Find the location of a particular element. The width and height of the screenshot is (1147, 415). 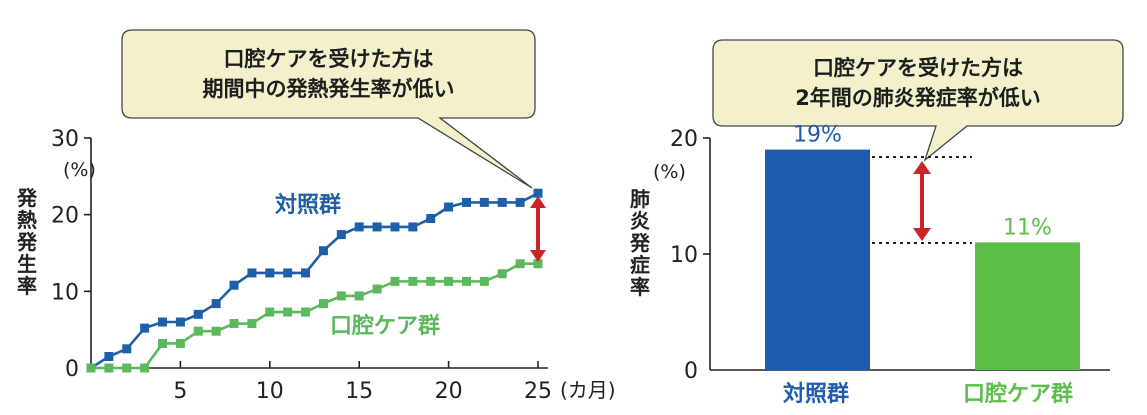

bar-chart-y-tick-label: 0 is located at coordinates (691, 371).